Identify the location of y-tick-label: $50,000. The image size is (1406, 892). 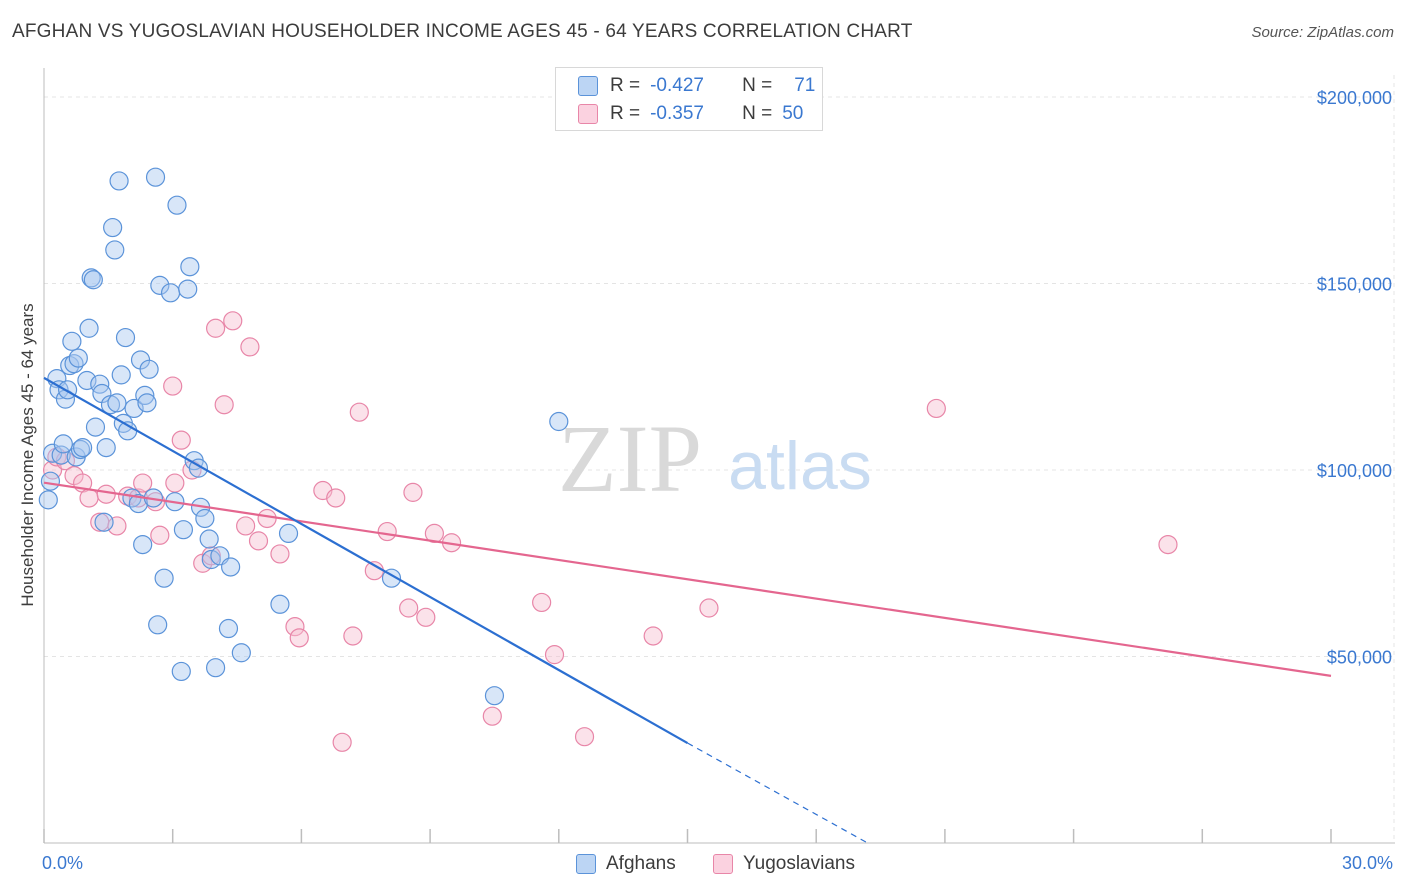
(1359, 658).